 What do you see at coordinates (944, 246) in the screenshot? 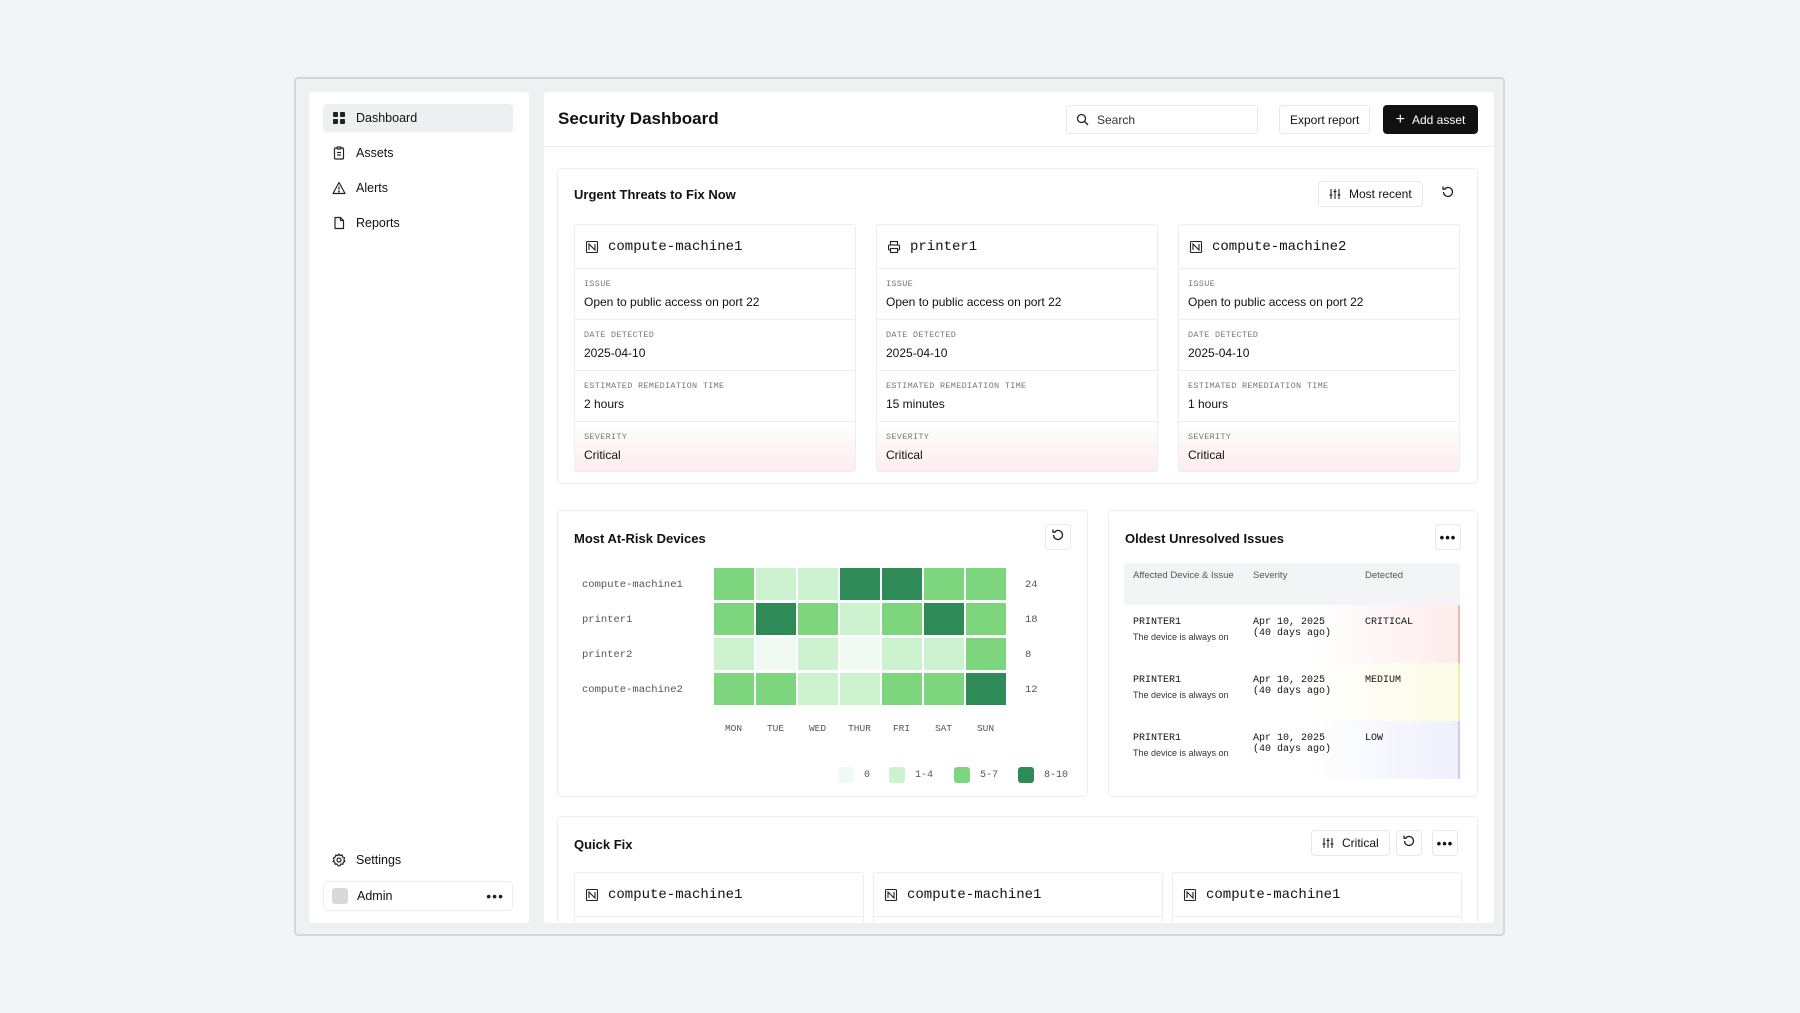
I see `device-name: printer1` at bounding box center [944, 246].